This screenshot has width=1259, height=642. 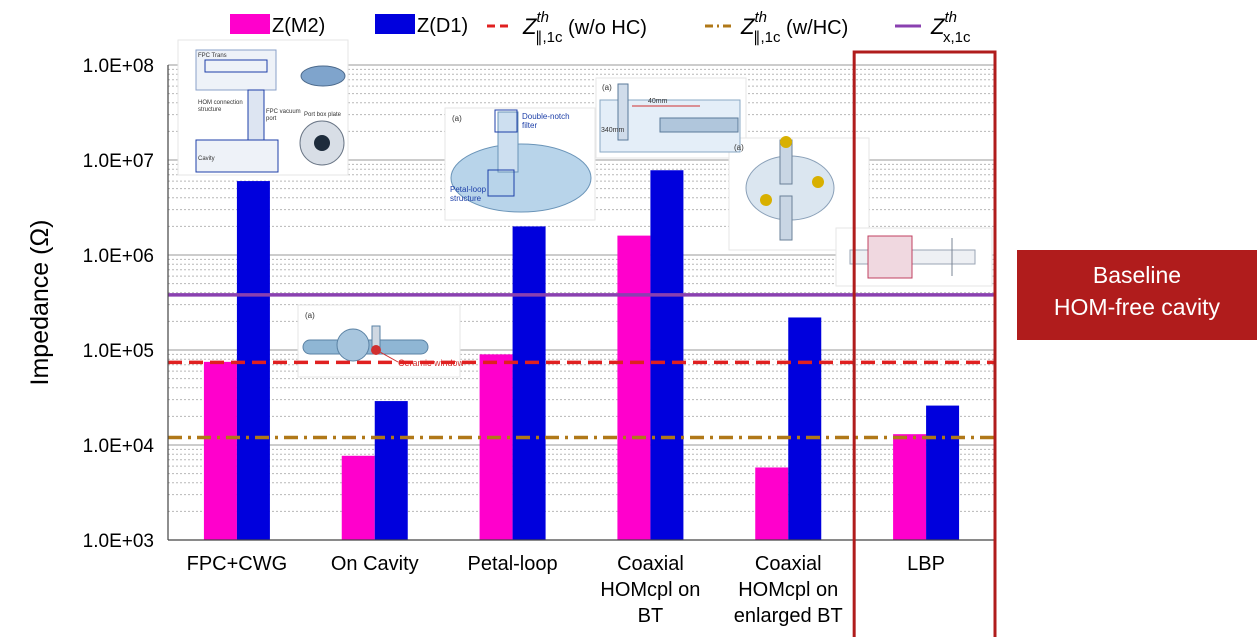 I want to click on enlarged-cap-left, so click(x=766, y=200).